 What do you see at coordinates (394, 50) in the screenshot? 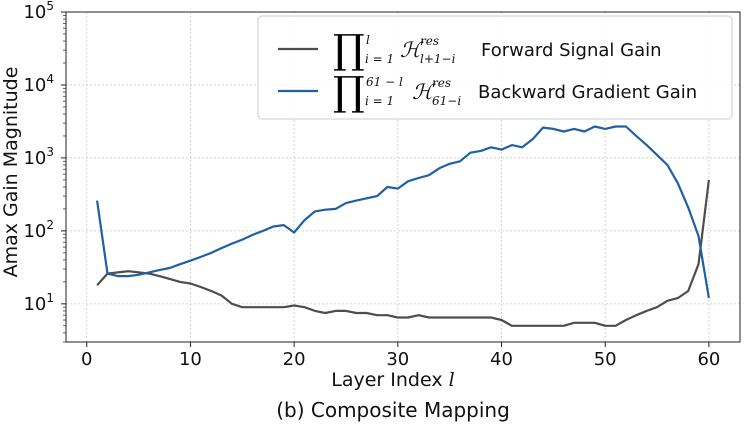
I see `legend-math-forward: ∏ l i = 1 ℋ res l+1−i` at bounding box center [394, 50].